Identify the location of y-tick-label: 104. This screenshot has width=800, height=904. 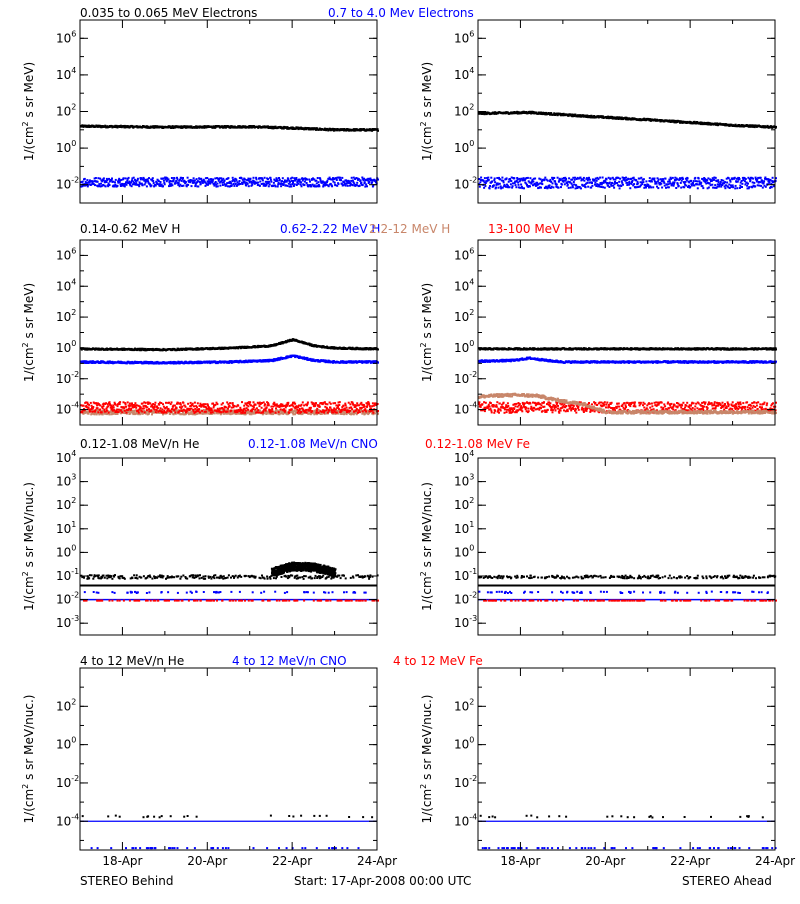
(66, 74).